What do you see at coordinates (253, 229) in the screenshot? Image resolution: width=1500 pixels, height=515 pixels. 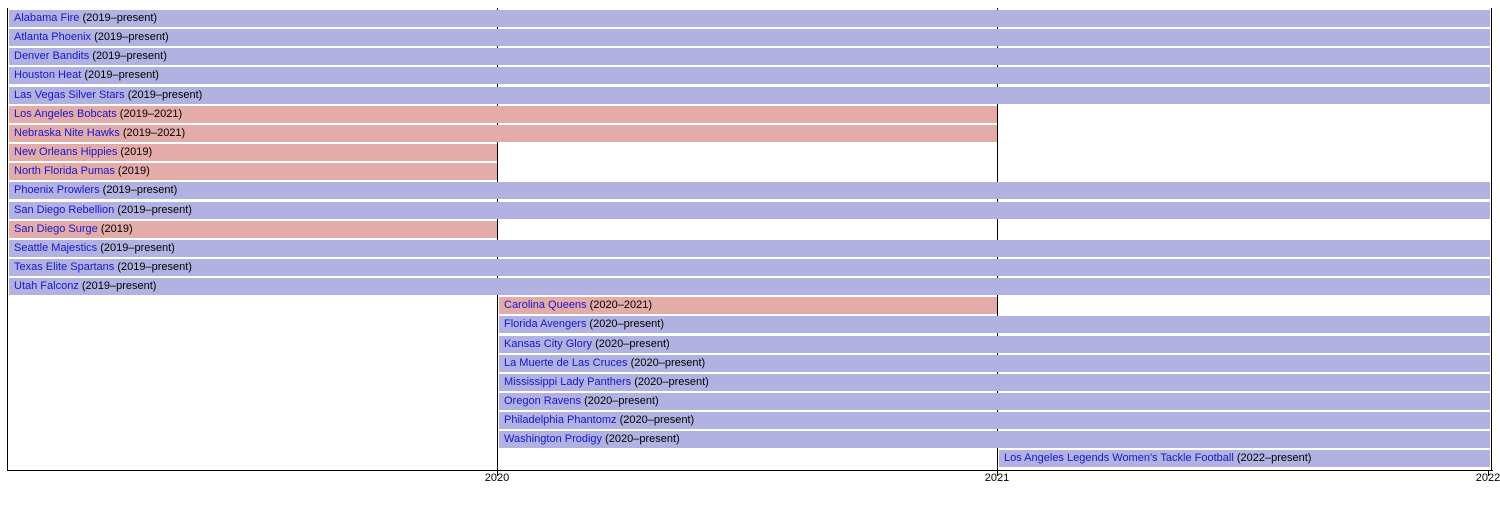 I see `team-bar: San Diego Surge (2019)` at bounding box center [253, 229].